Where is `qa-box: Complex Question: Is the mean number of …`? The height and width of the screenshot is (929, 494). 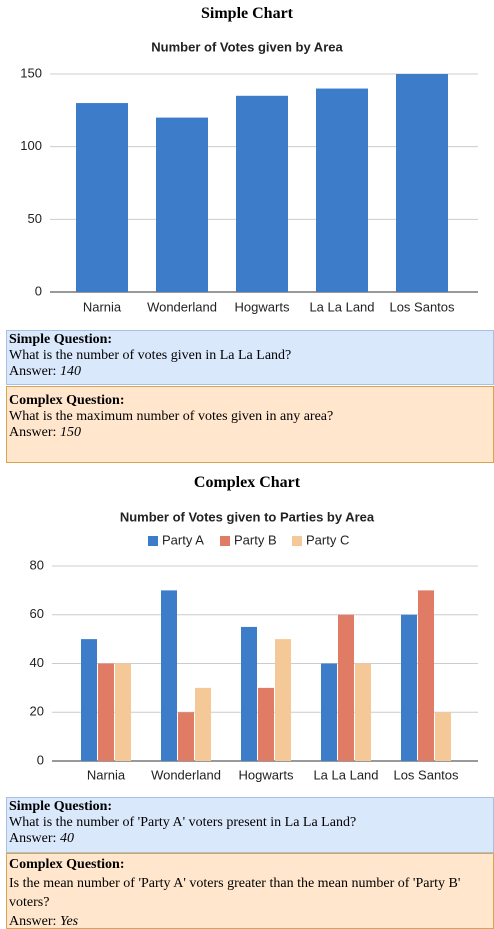
qa-box: Complex Question: Is the mean number of … is located at coordinates (250, 891).